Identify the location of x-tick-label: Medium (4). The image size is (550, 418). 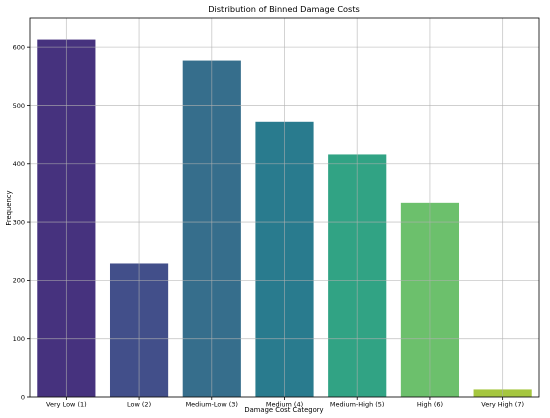
(284, 405).